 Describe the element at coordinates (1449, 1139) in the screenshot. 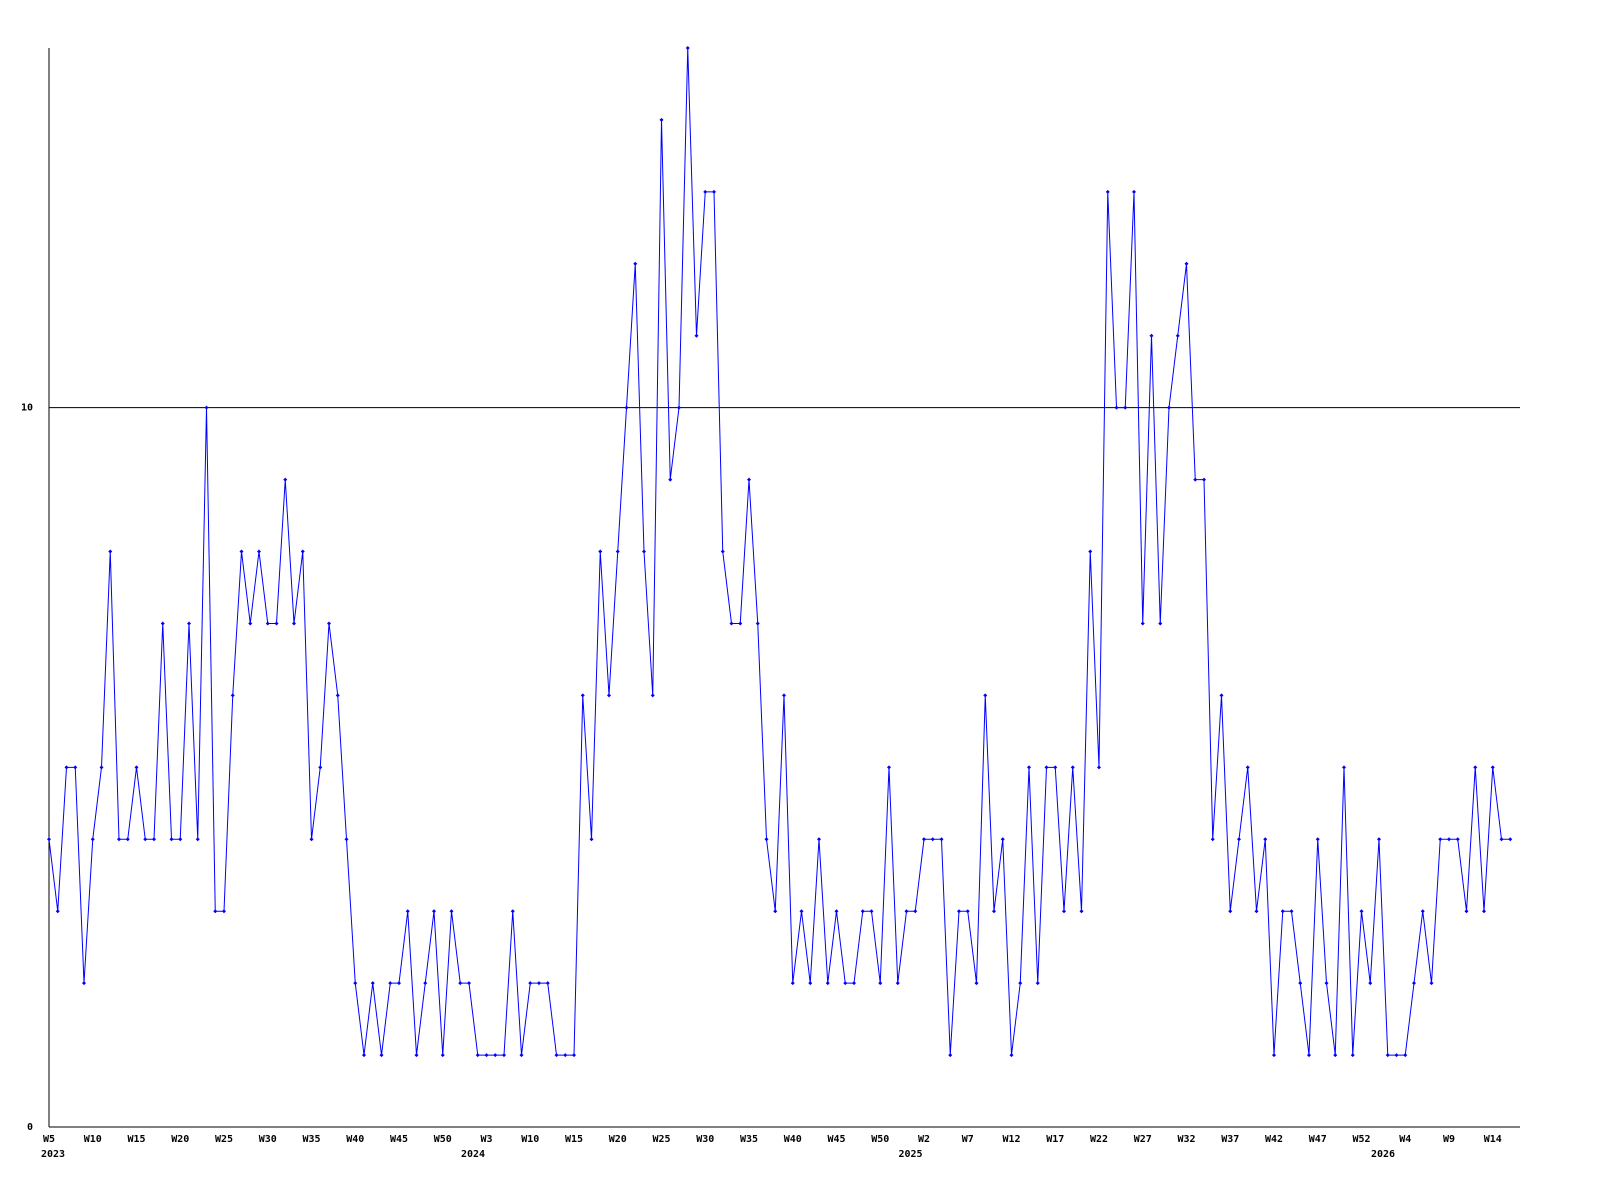

I see `x-tick-label: W9` at that location.